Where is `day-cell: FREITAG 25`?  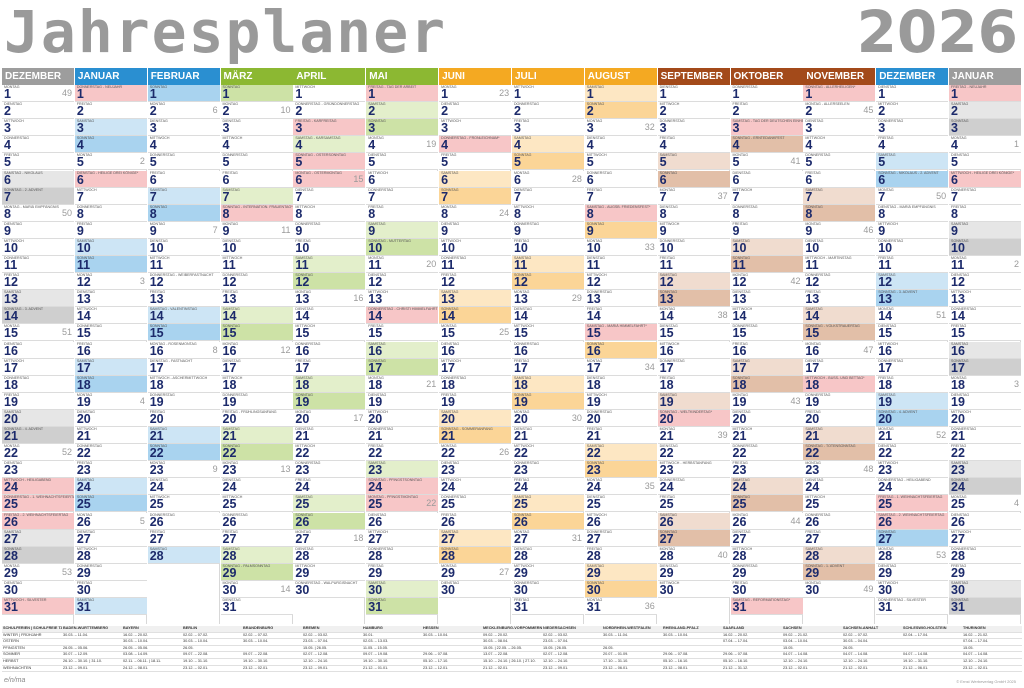 day-cell: FREITAG 25 is located at coordinates (693, 504).